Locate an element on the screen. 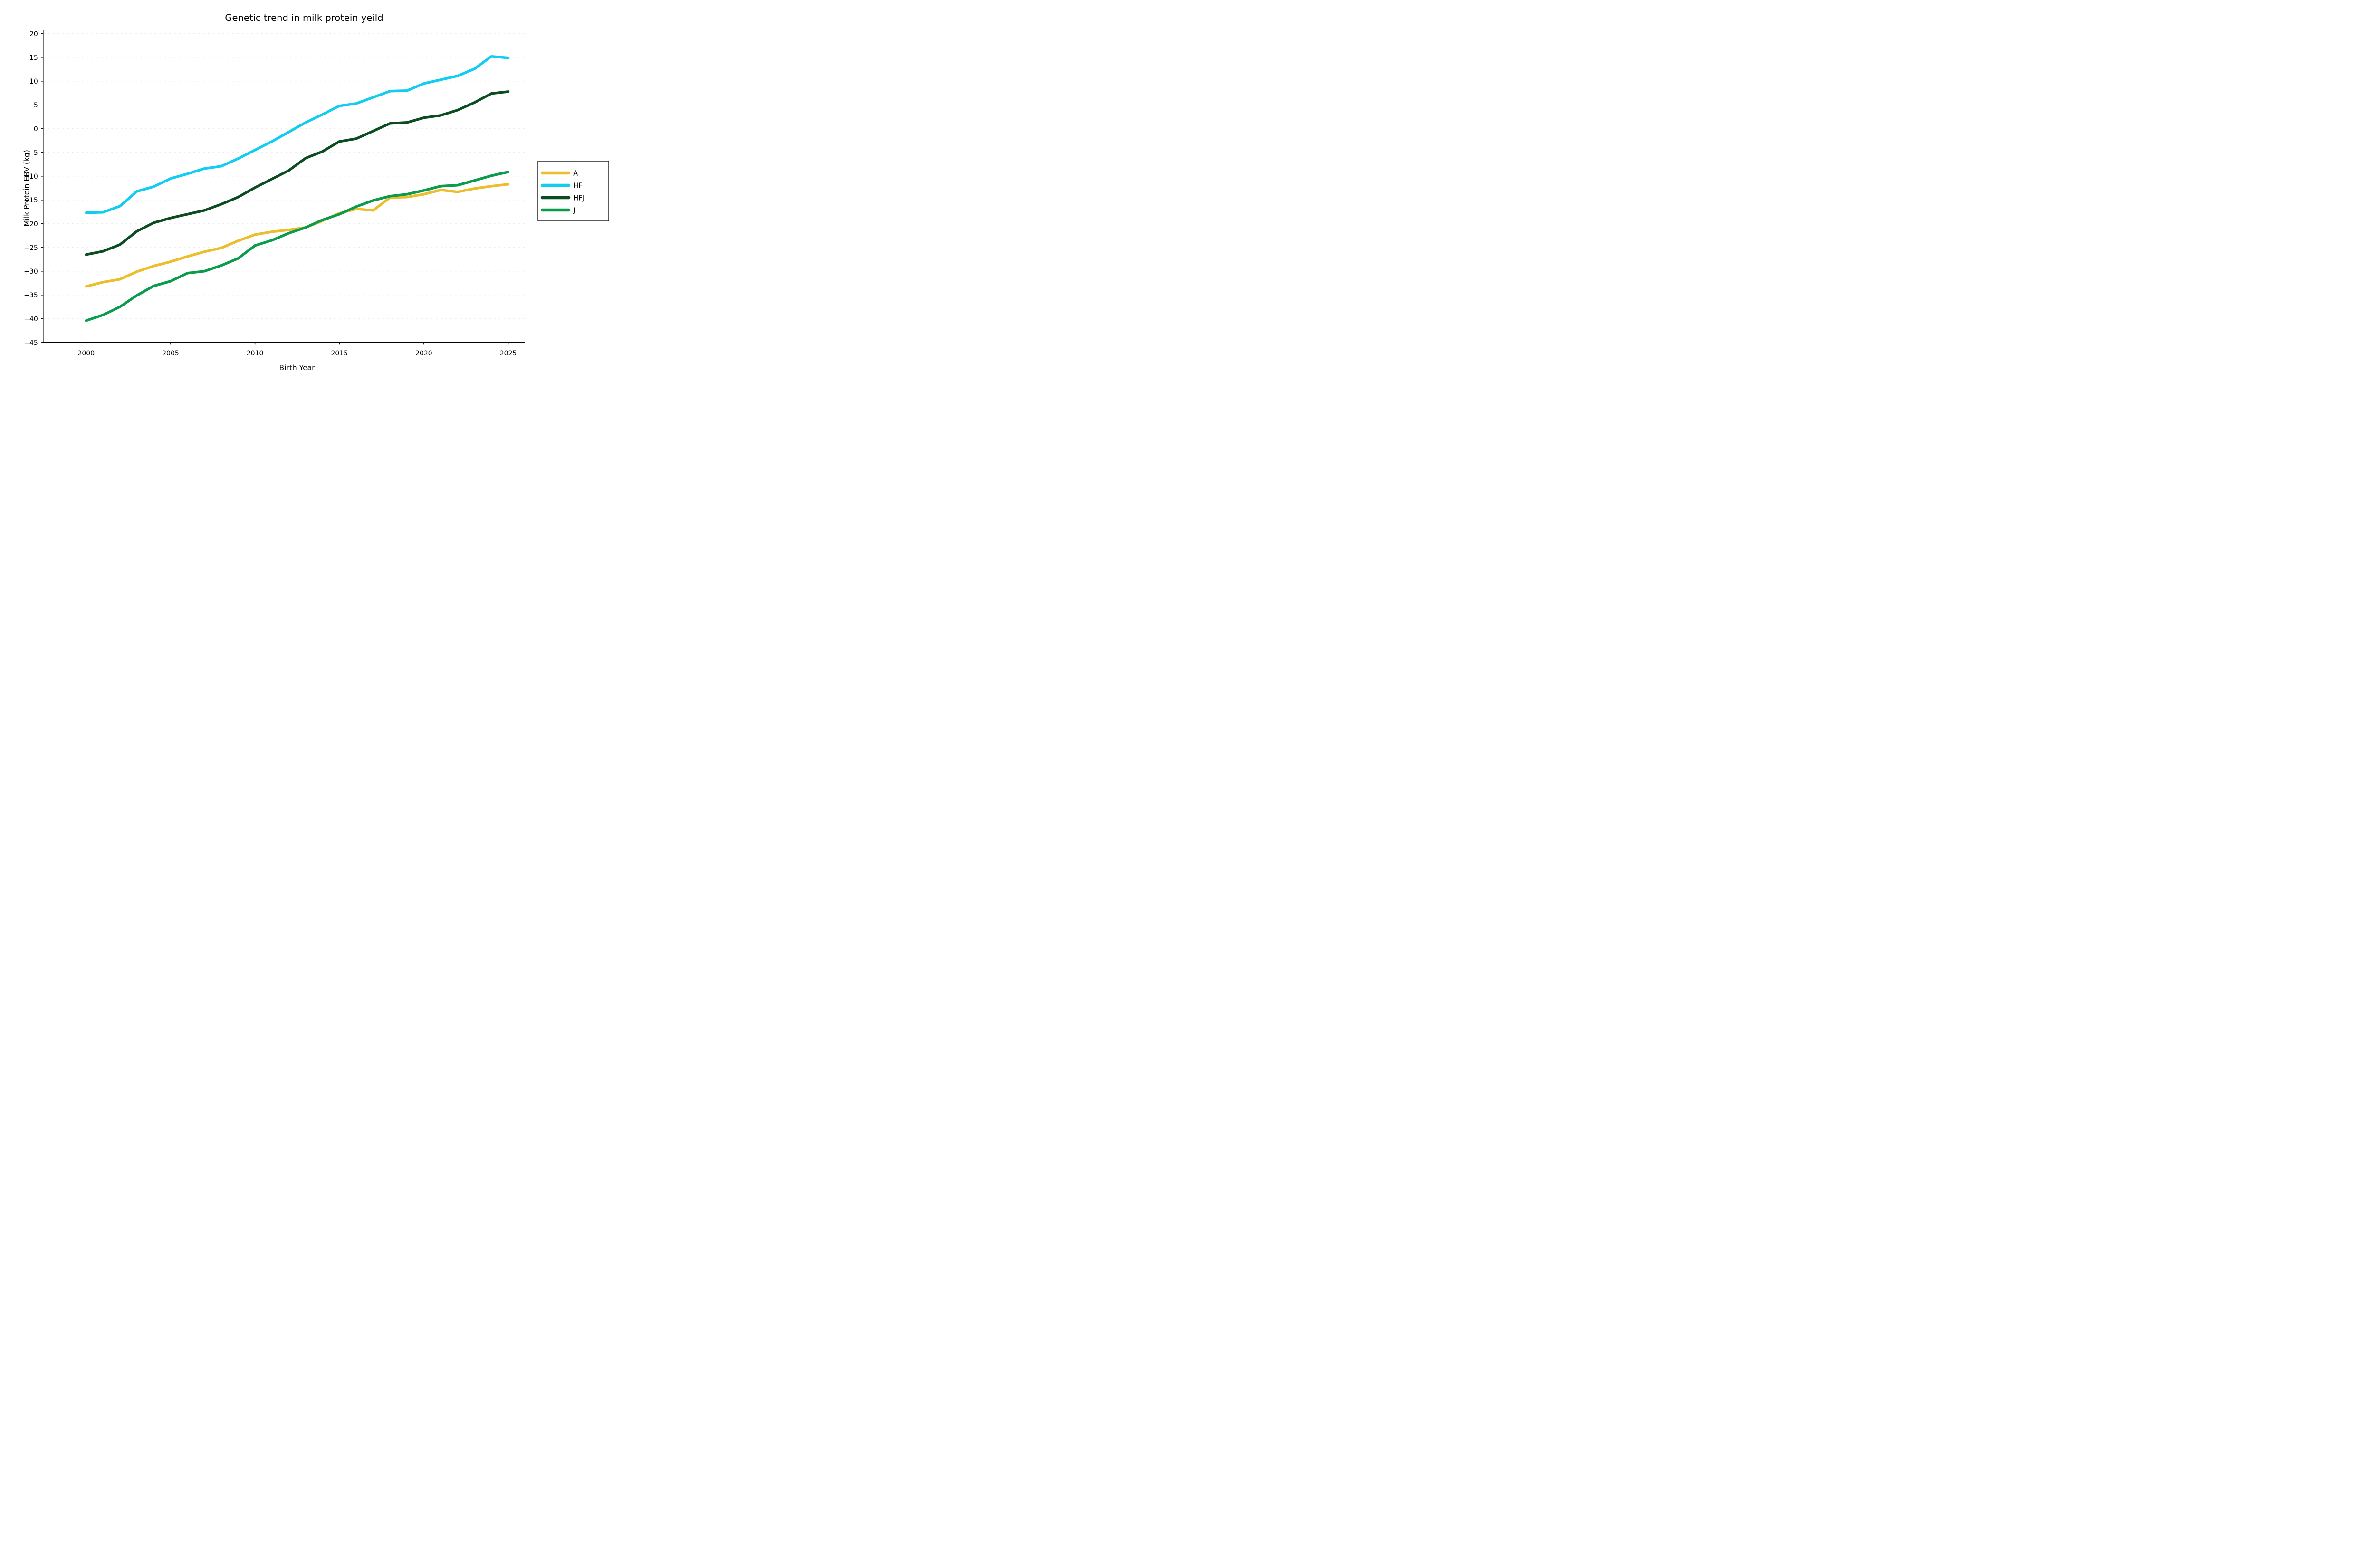  legend: A HF HFJ J is located at coordinates (573, 191).